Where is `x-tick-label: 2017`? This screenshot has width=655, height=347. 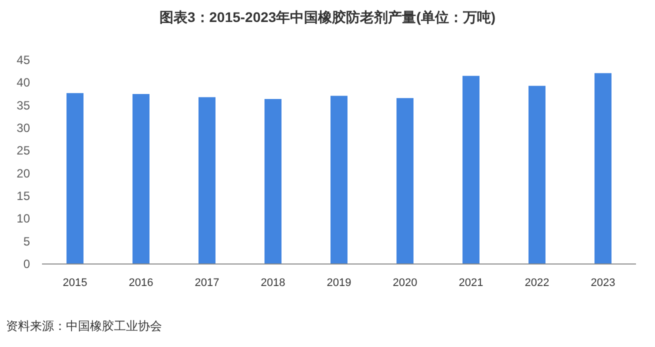 x-tick-label: 2017 is located at coordinates (207, 283).